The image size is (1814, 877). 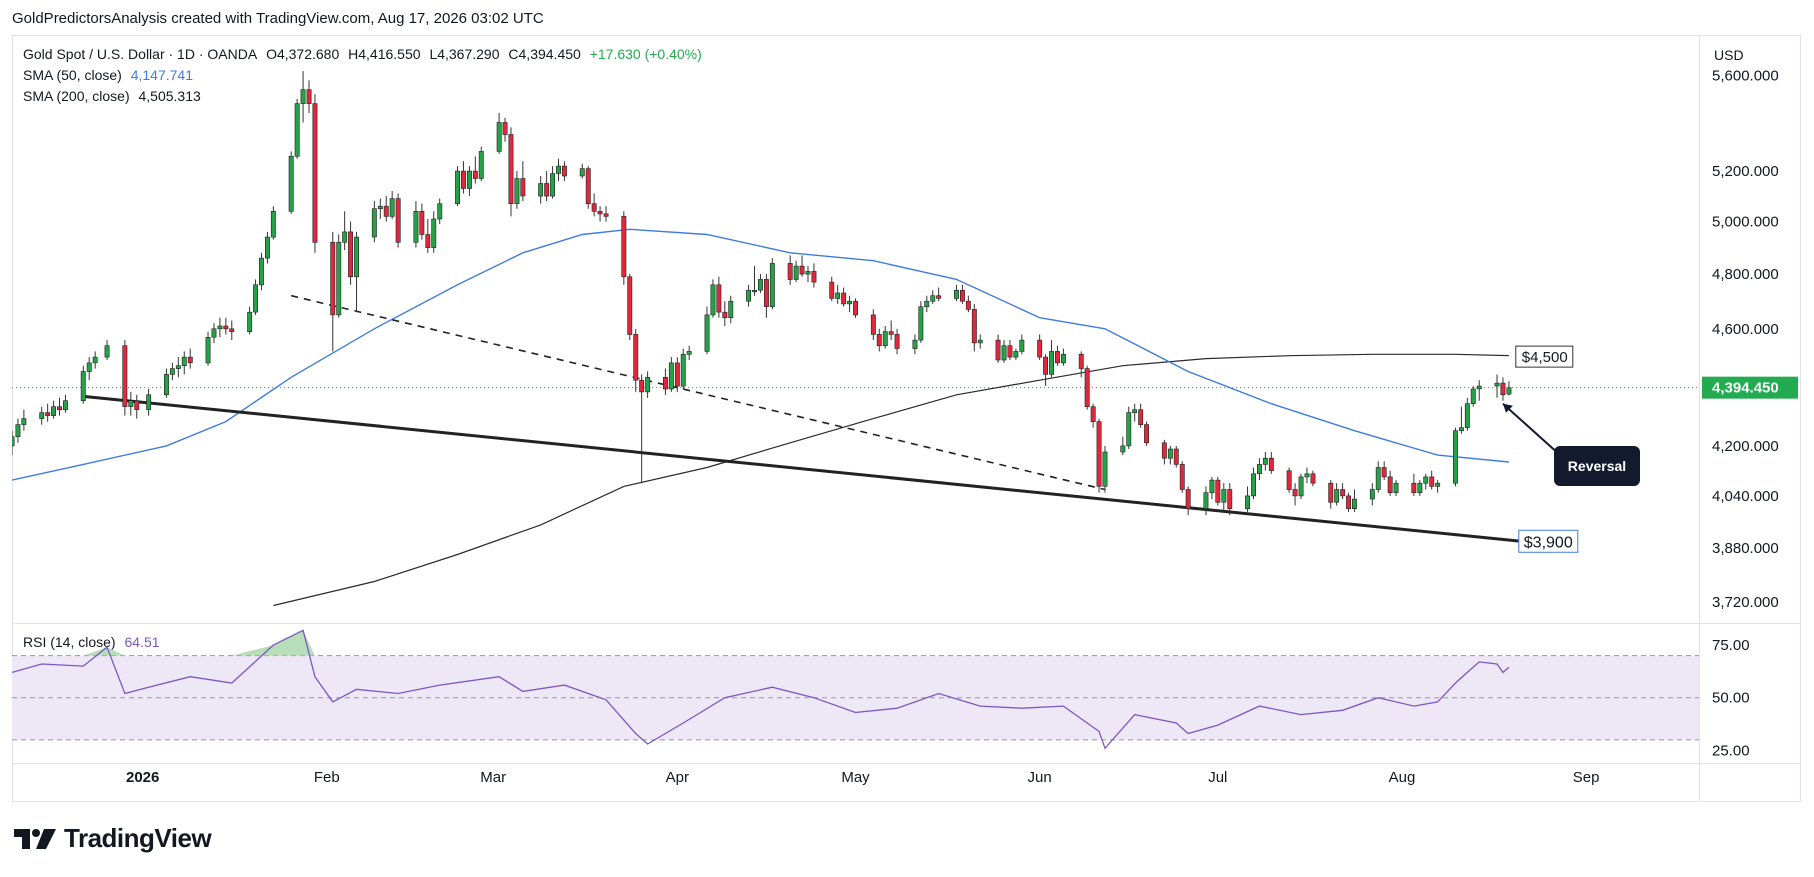 What do you see at coordinates (1597, 466) in the screenshot?
I see `reversal-callout` at bounding box center [1597, 466].